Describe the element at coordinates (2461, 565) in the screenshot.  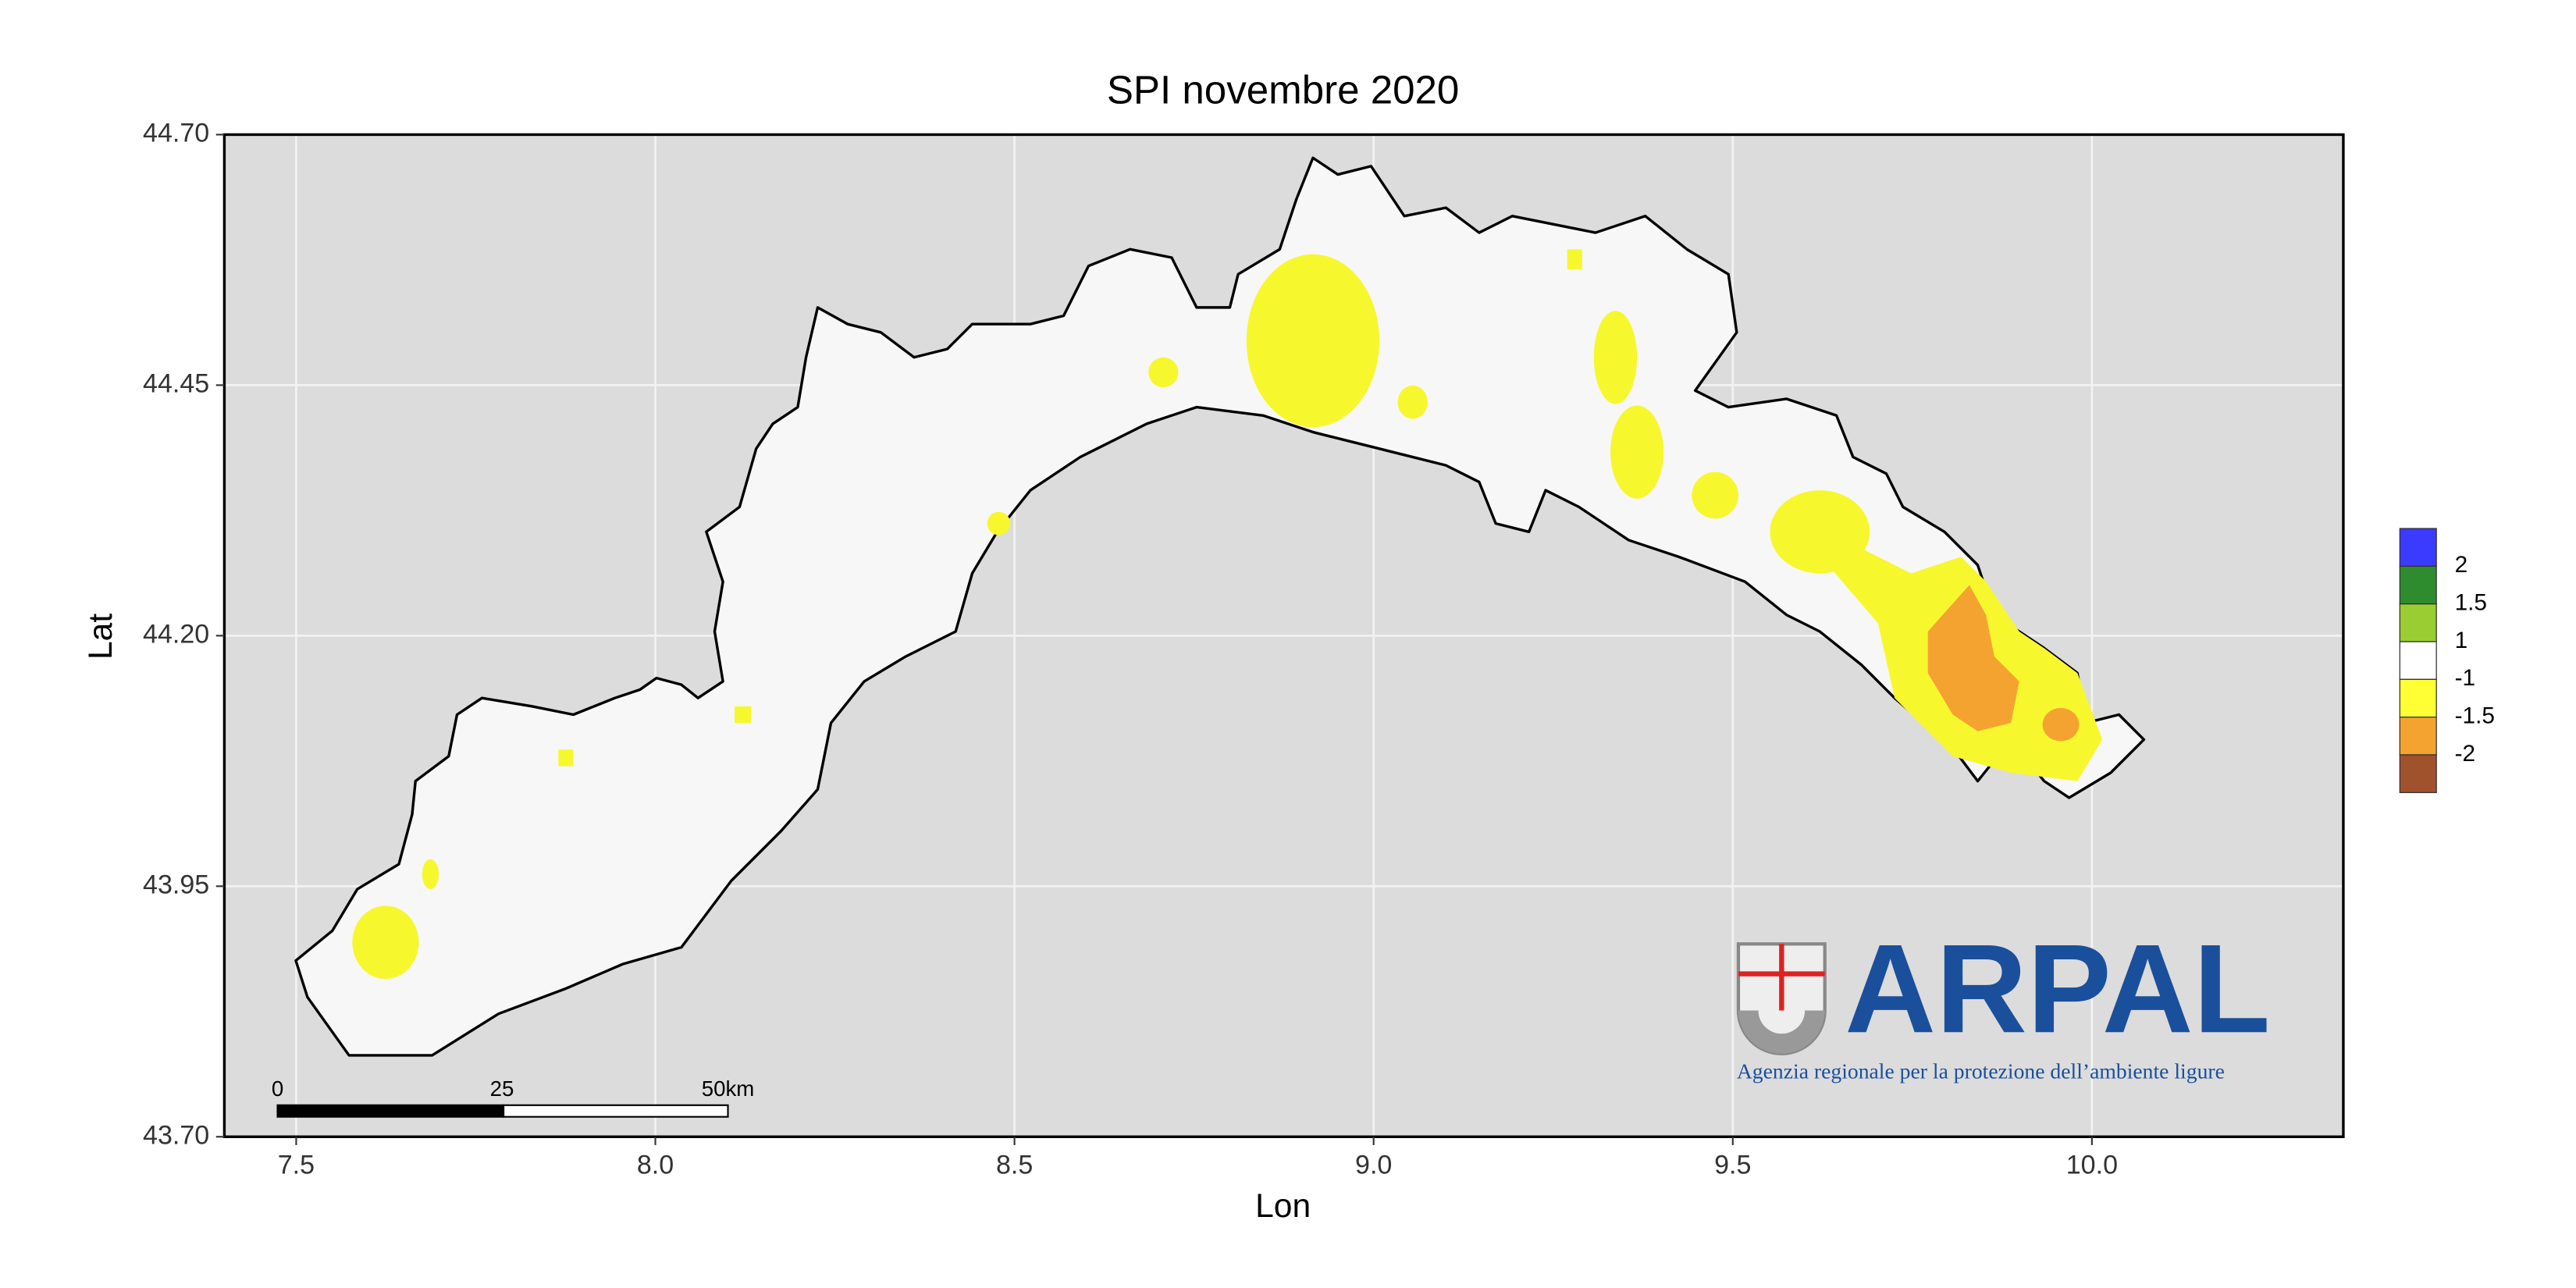
I see `legend-label: 2` at that location.